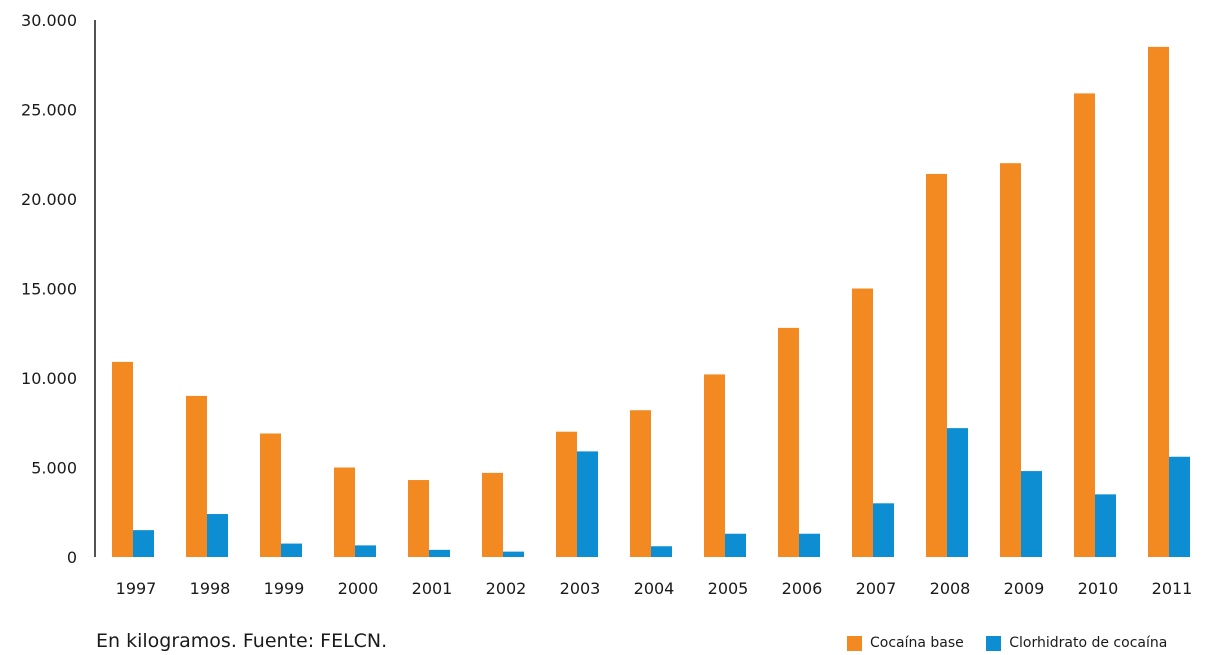 This screenshot has width=1208, height=655. Describe the element at coordinates (854, 643) in the screenshot. I see `legend-swatch-cocaina-base` at that location.